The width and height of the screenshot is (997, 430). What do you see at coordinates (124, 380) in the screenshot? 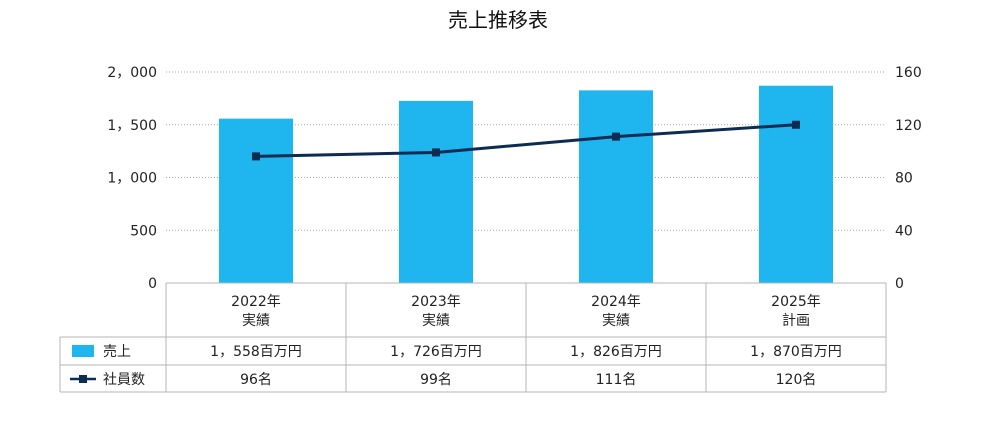
I see `legend-label-employees: 社員数` at bounding box center [124, 380].